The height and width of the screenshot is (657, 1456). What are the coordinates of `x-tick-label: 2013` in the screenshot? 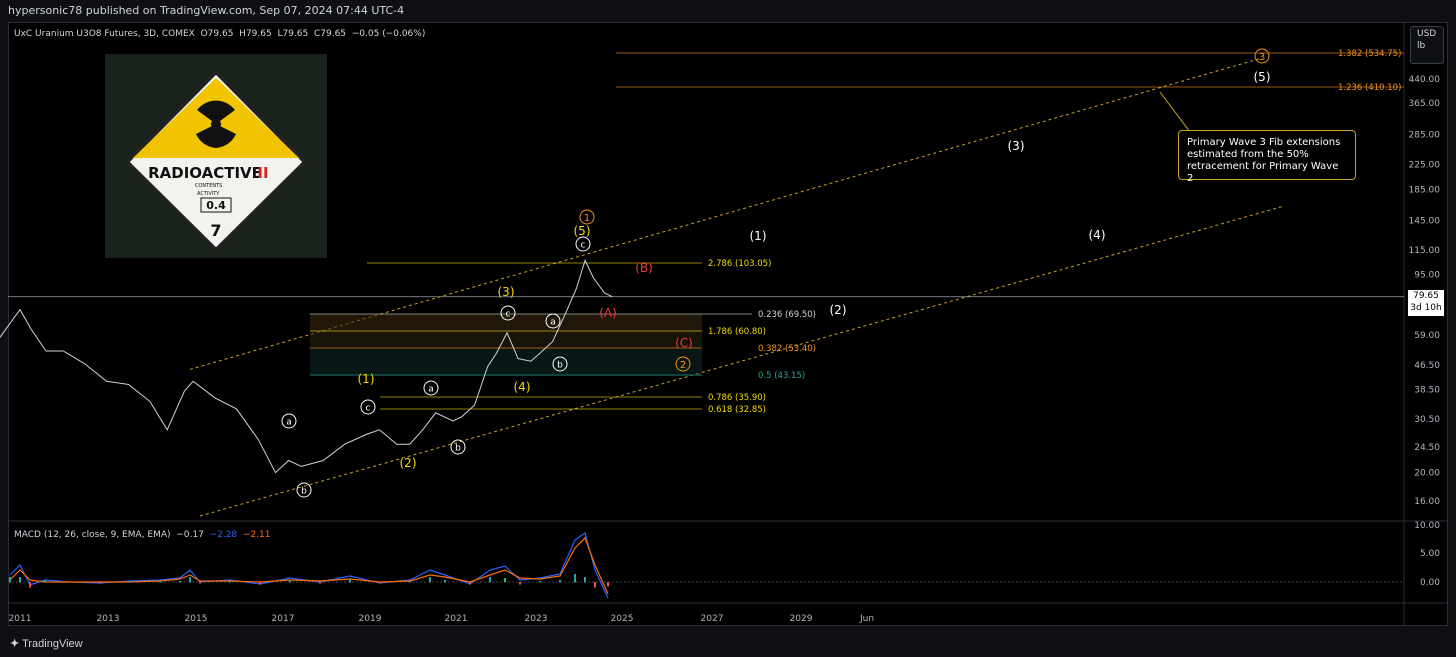 It's located at (108, 619).